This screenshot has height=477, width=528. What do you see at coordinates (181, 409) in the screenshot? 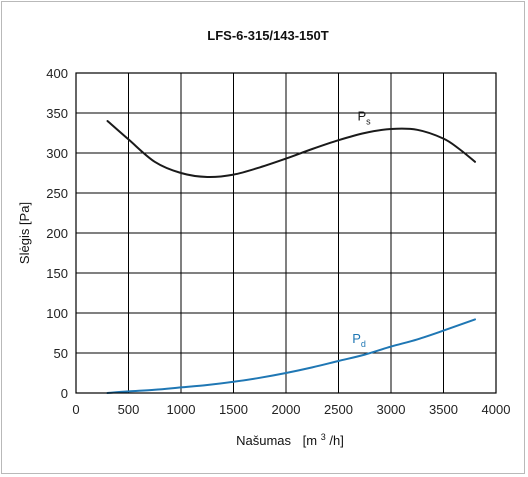
I see `x-tick-label: 1000` at bounding box center [181, 409].